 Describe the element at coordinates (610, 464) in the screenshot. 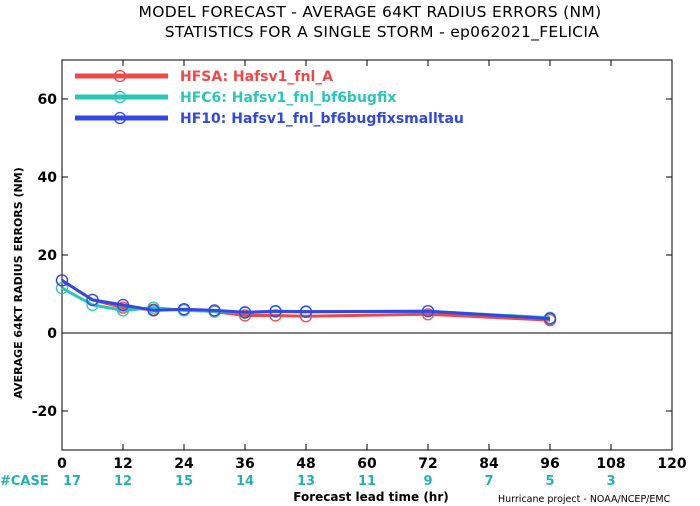

I see `x-tick-label: 108` at that location.